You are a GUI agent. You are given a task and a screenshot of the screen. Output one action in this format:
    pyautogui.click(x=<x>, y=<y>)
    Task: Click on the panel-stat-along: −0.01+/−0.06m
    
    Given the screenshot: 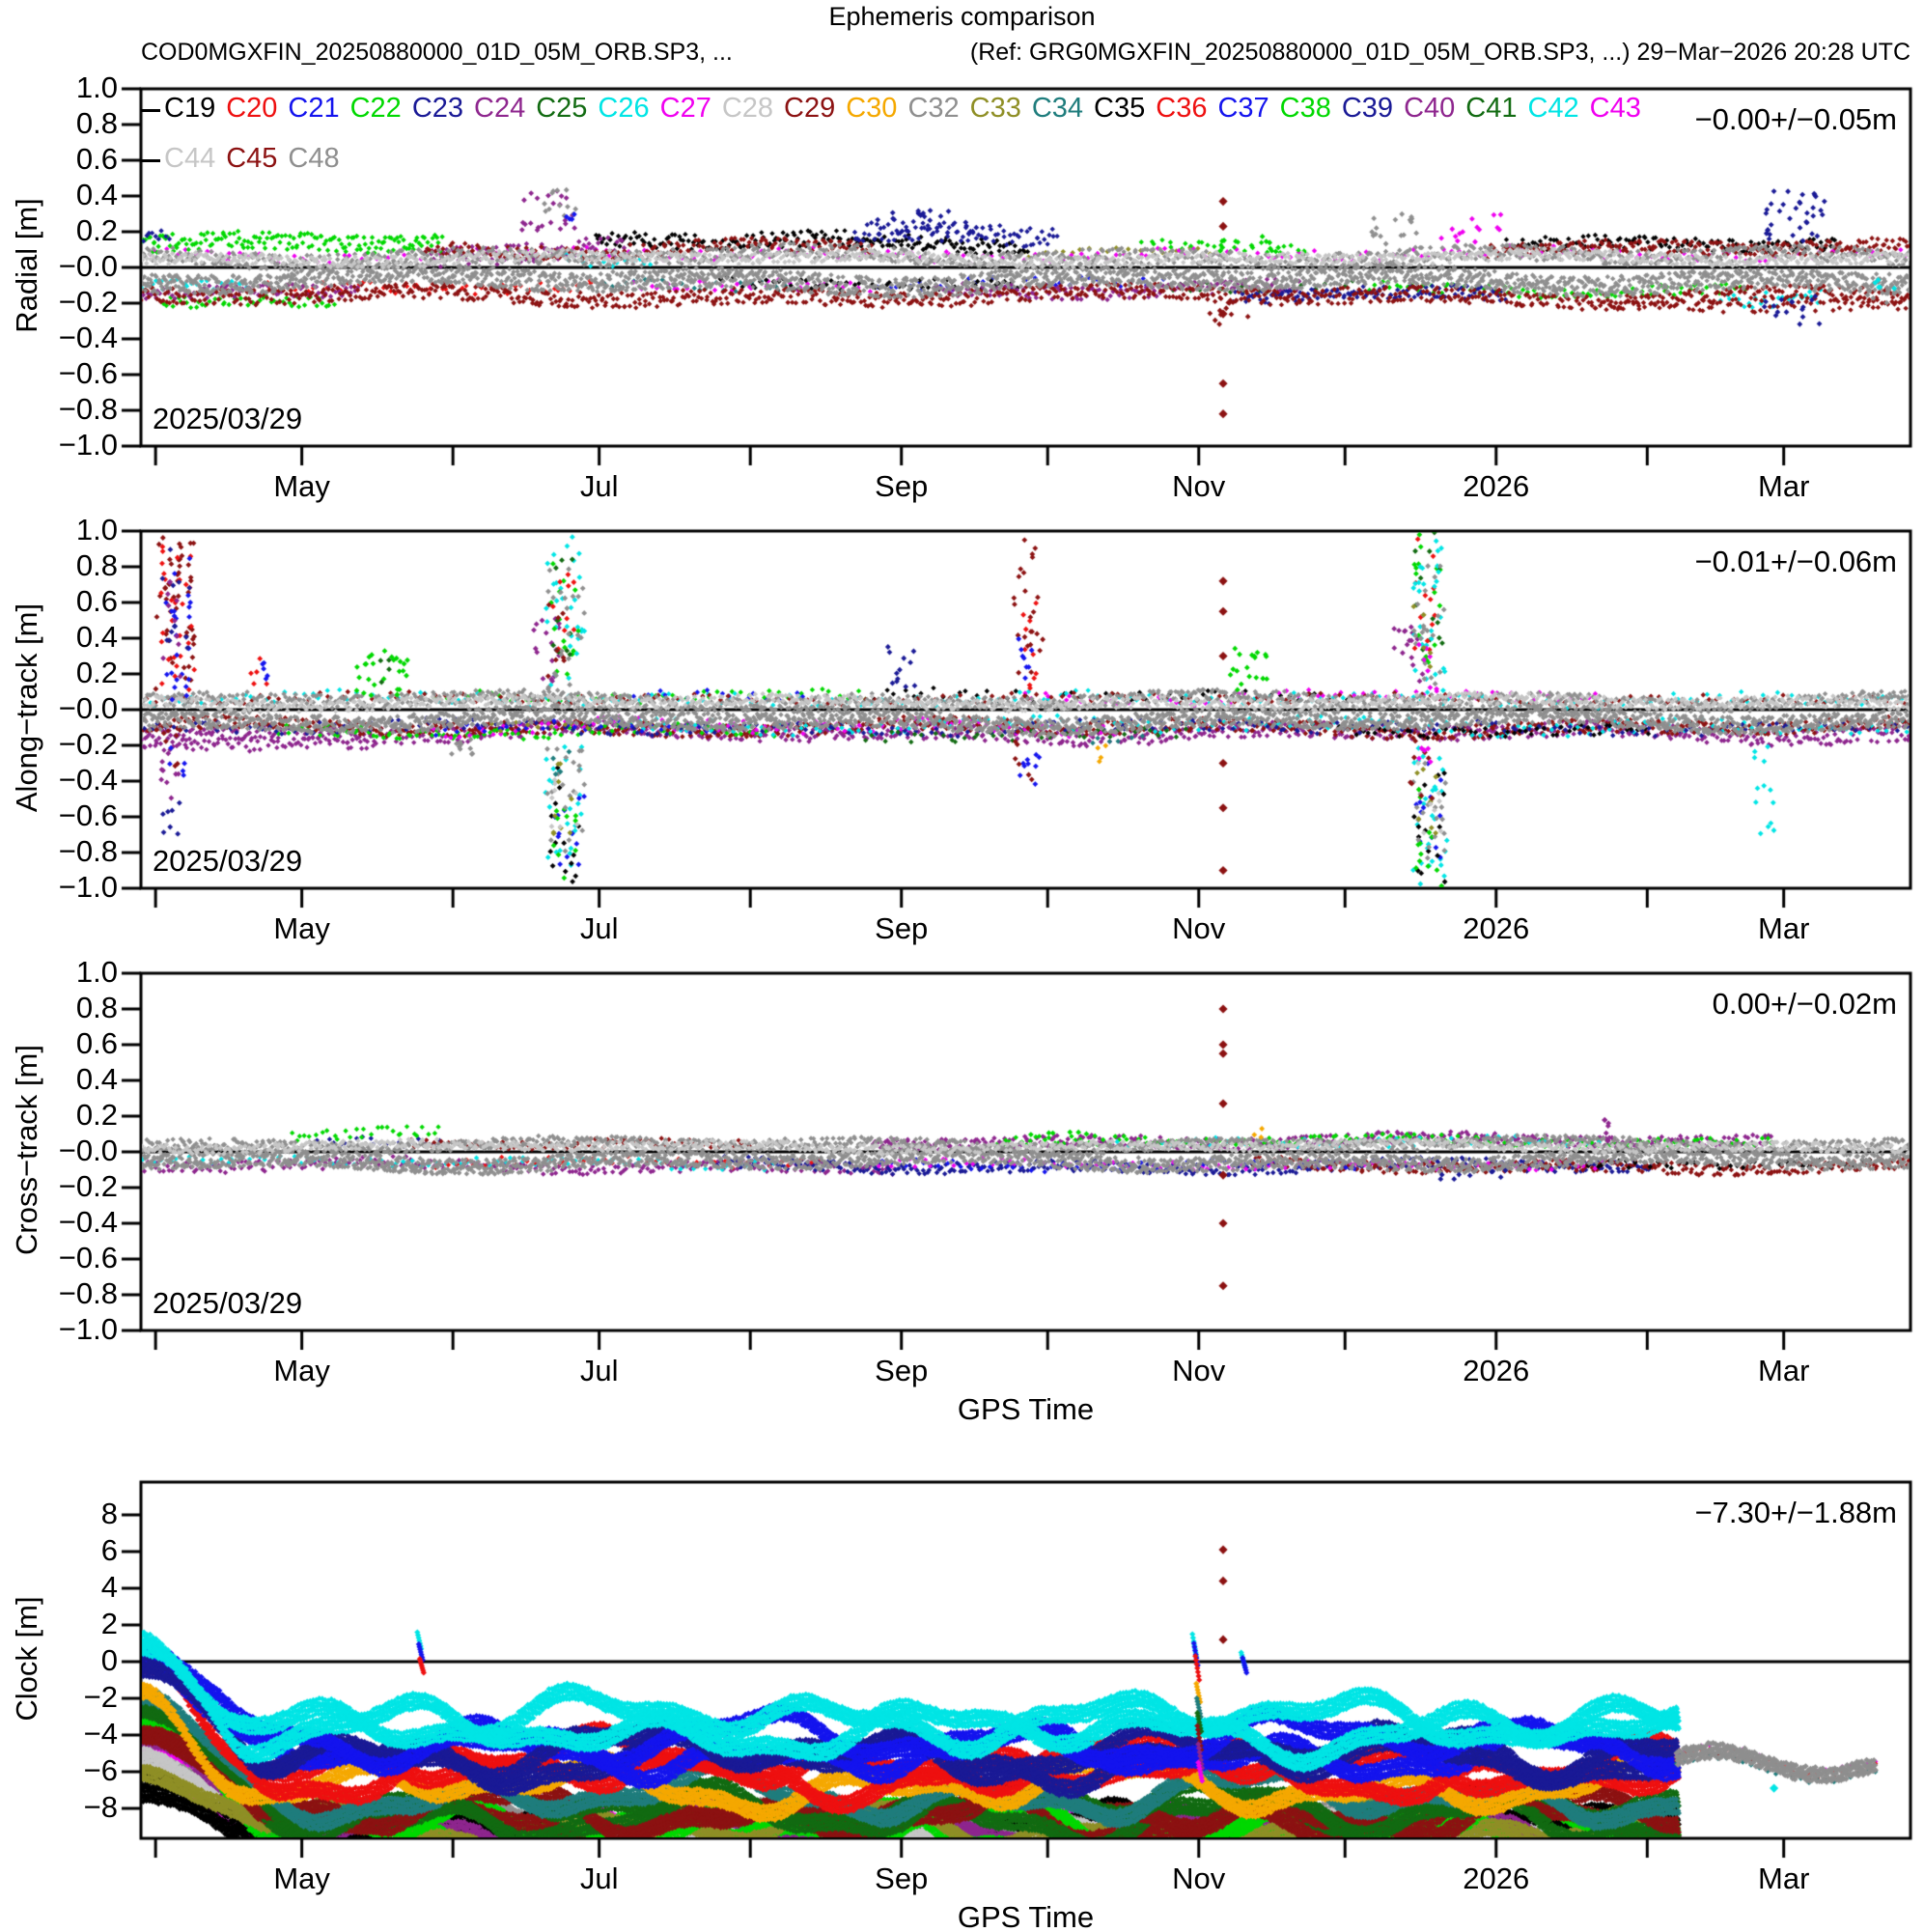 What is the action you would take?
    pyautogui.click(x=1795, y=561)
    